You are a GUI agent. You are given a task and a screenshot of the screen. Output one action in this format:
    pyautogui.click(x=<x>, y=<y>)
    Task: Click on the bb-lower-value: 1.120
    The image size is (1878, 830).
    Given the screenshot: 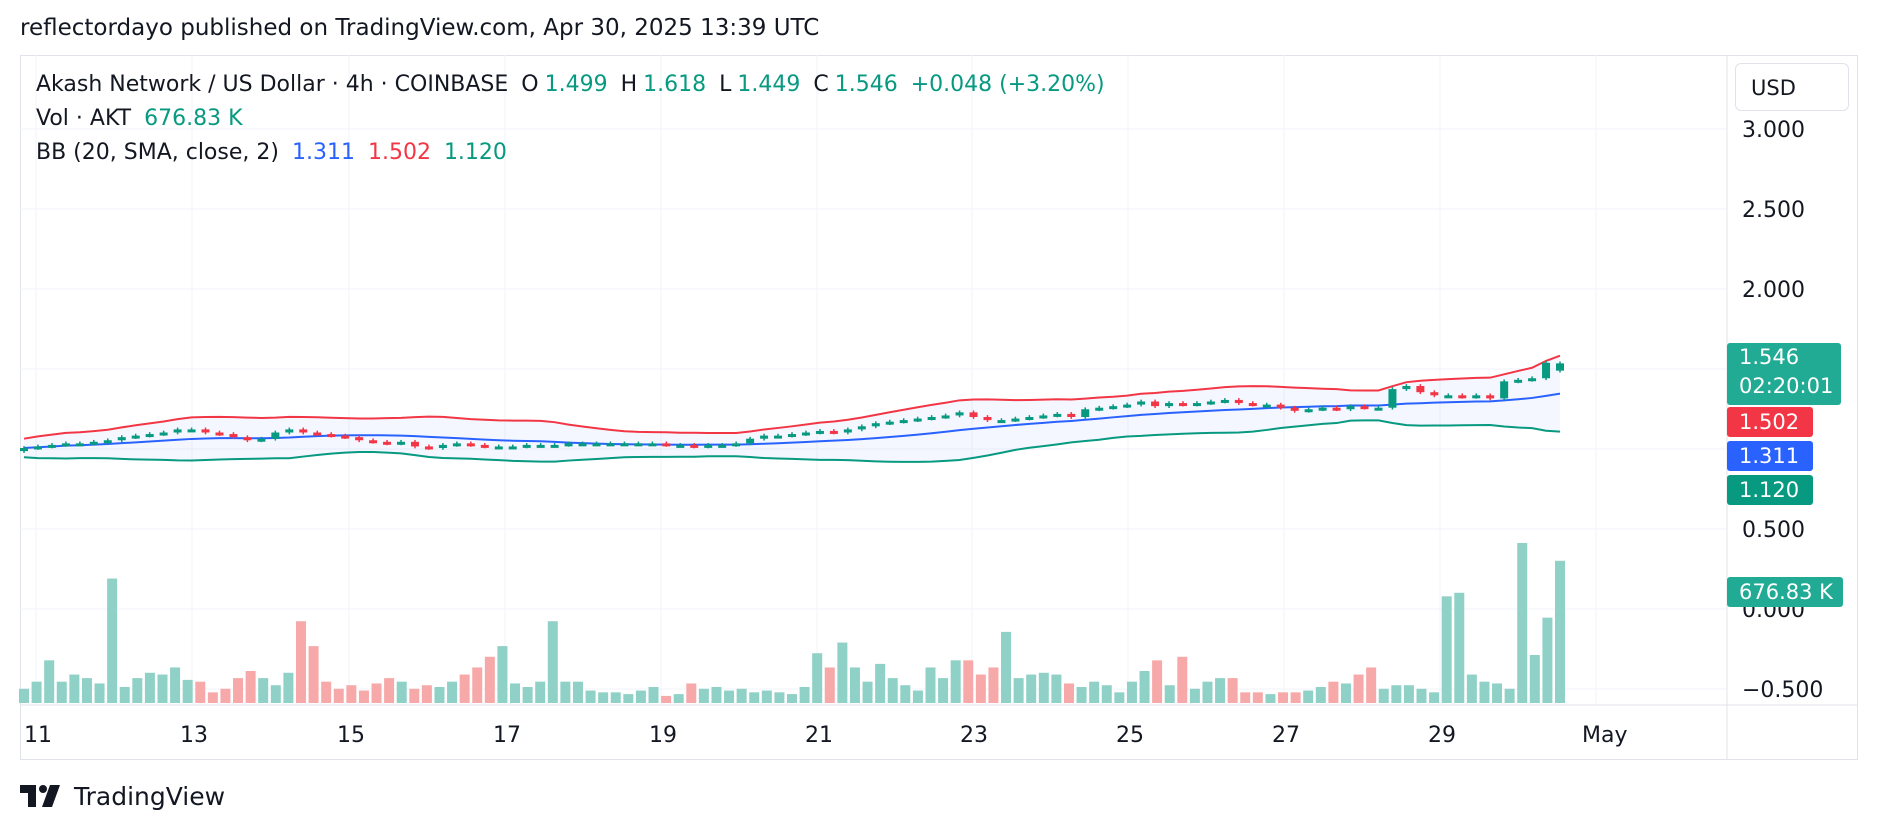 What is the action you would take?
    pyautogui.click(x=475, y=152)
    